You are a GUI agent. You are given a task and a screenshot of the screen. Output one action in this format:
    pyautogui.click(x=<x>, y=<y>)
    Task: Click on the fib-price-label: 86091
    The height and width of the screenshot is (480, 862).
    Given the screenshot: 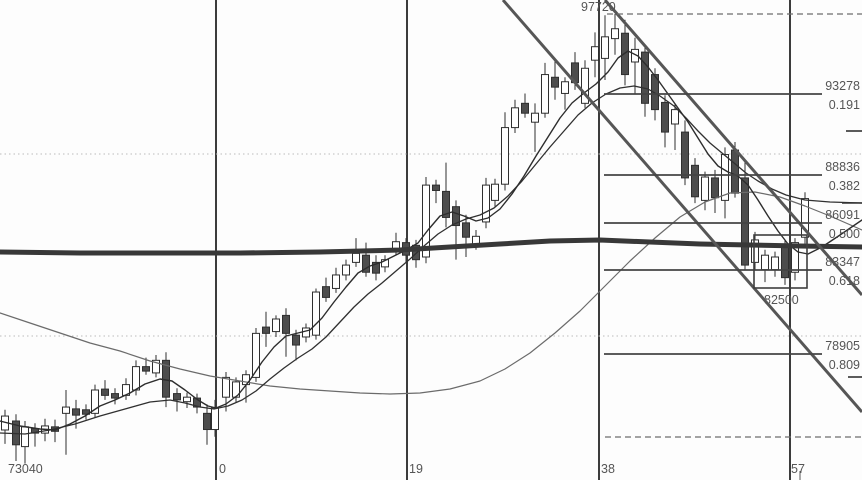 What is the action you would take?
    pyautogui.click(x=842, y=215)
    